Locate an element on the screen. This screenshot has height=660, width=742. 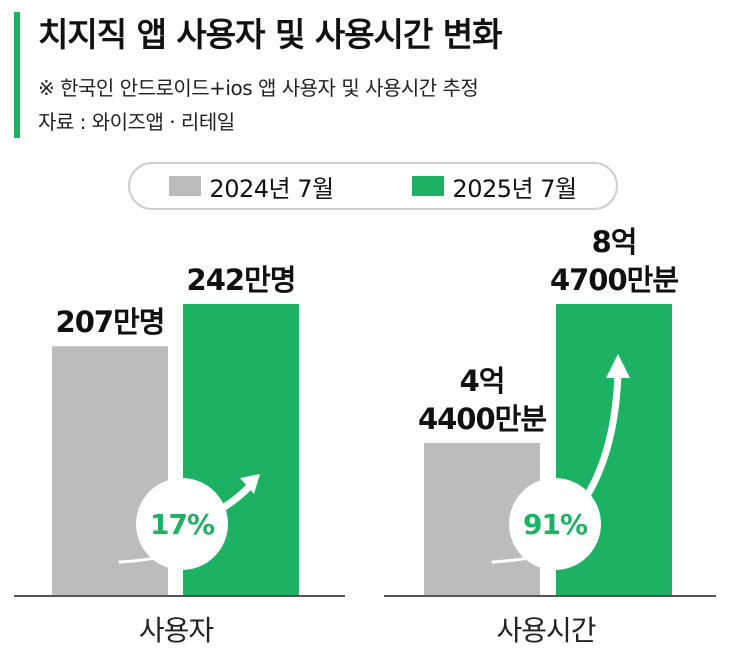
legend-swatch-2025 is located at coordinates (428, 186).